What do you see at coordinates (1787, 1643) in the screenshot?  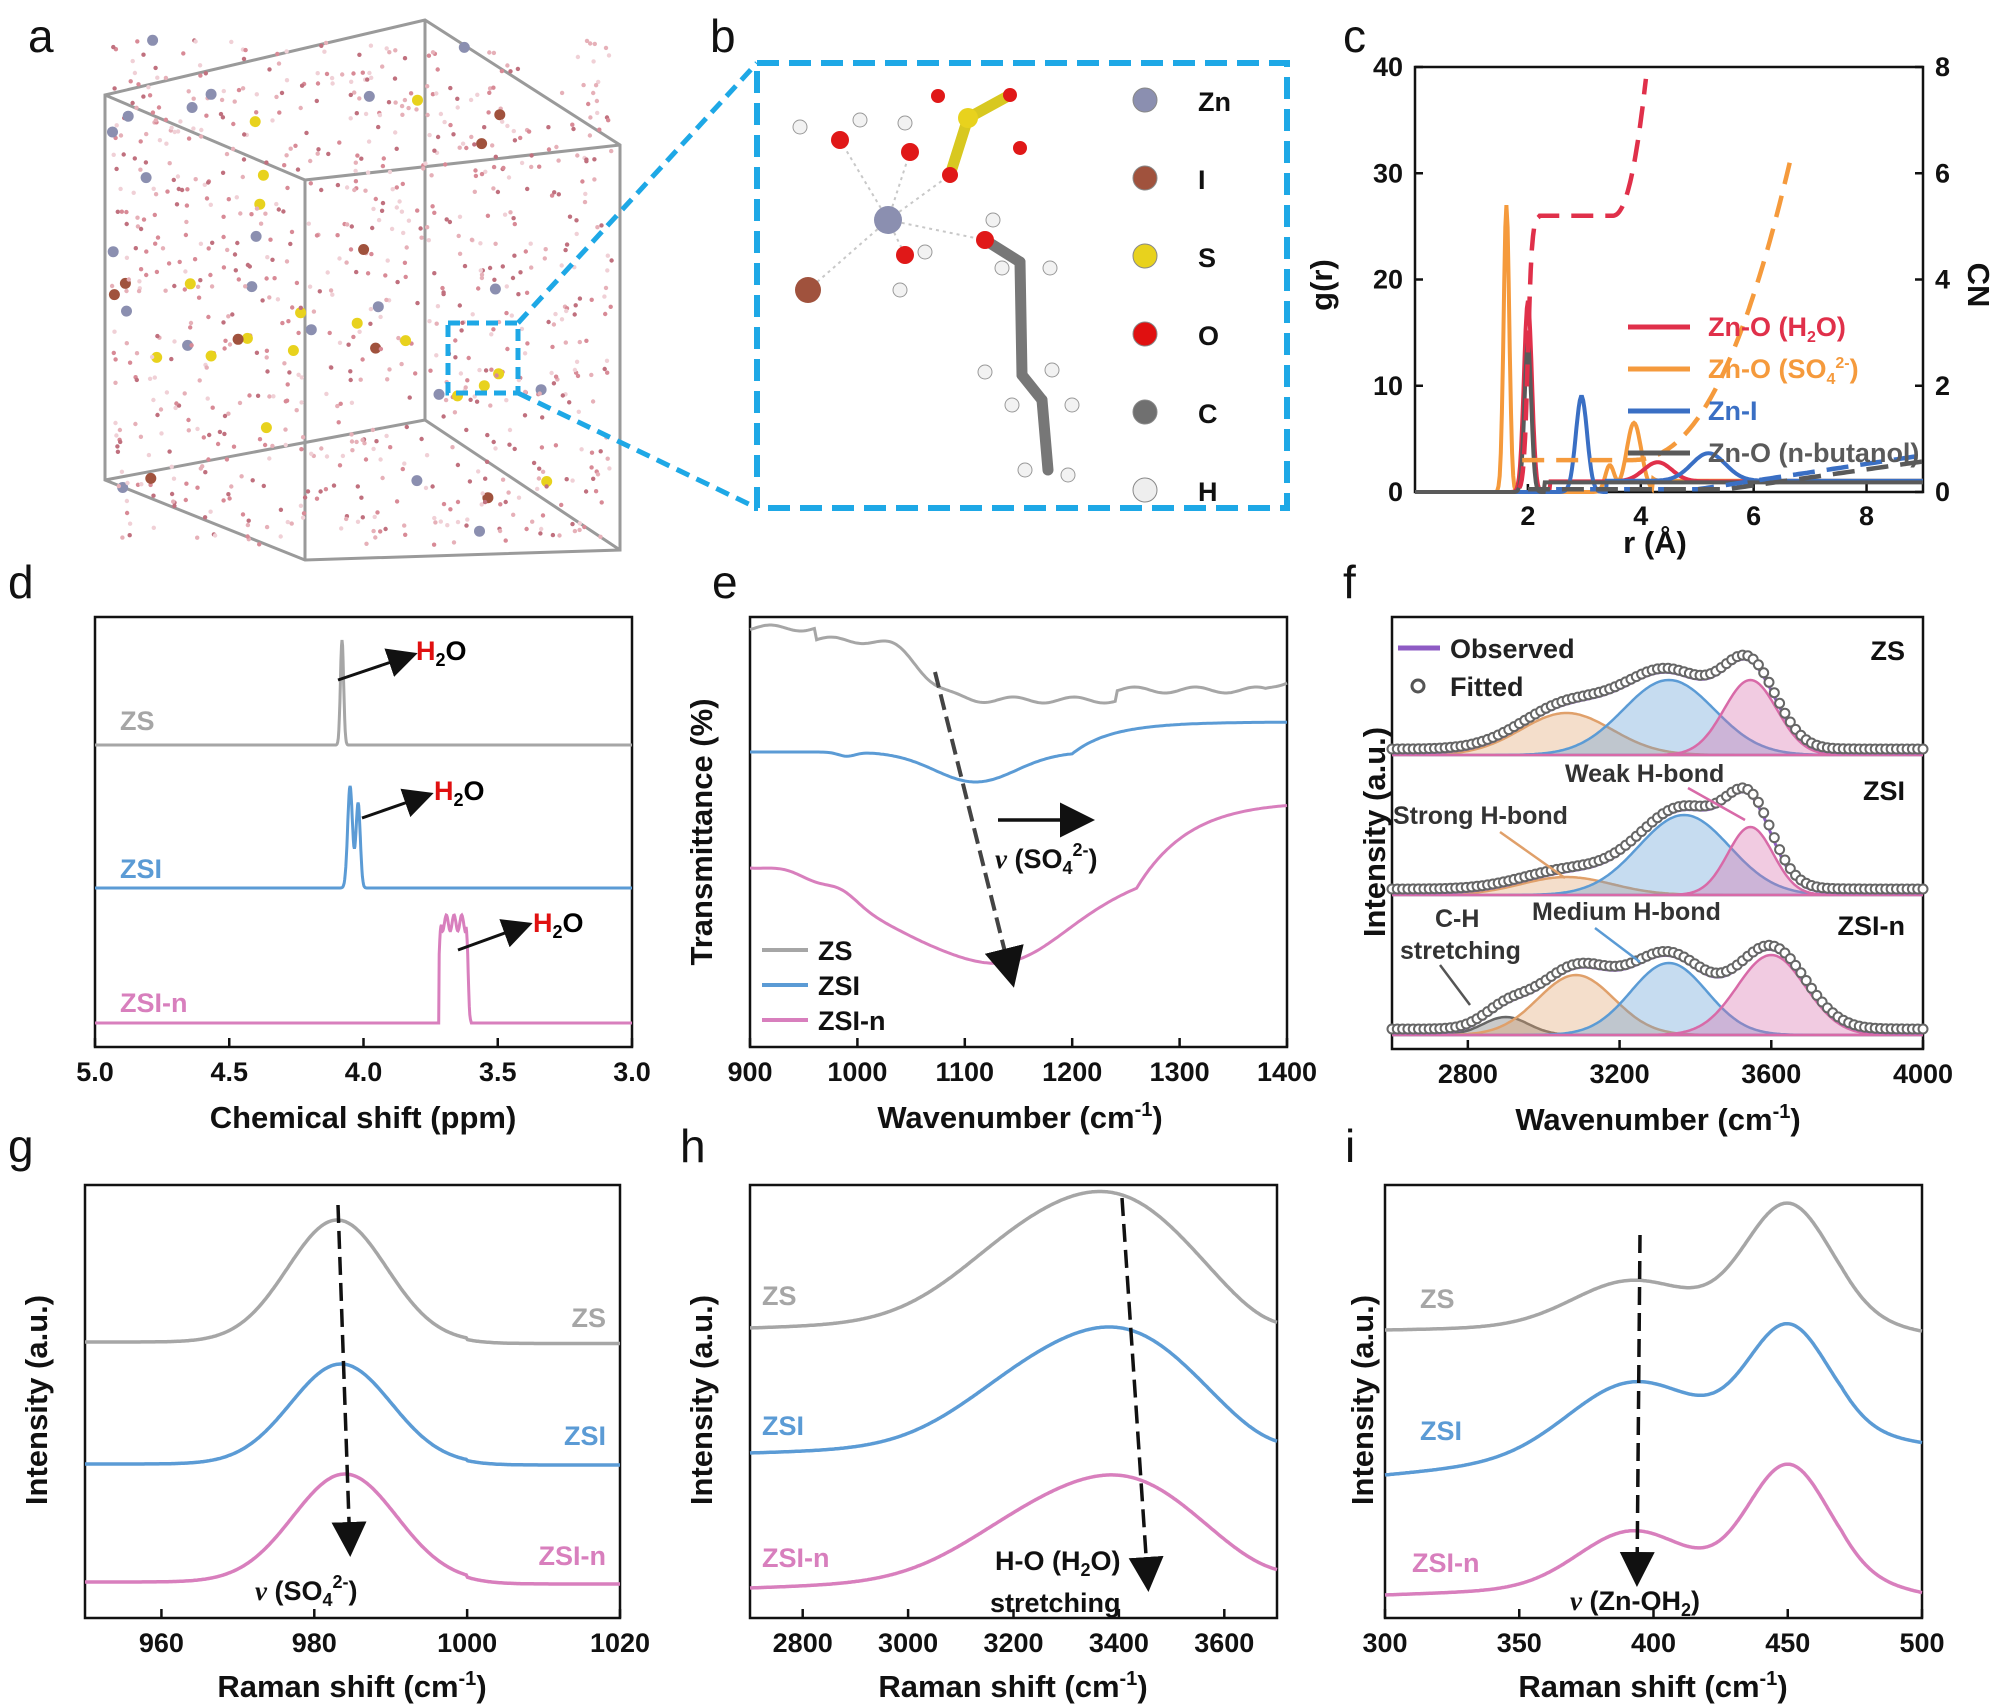 I see `x-tick-label: 450` at bounding box center [1787, 1643].